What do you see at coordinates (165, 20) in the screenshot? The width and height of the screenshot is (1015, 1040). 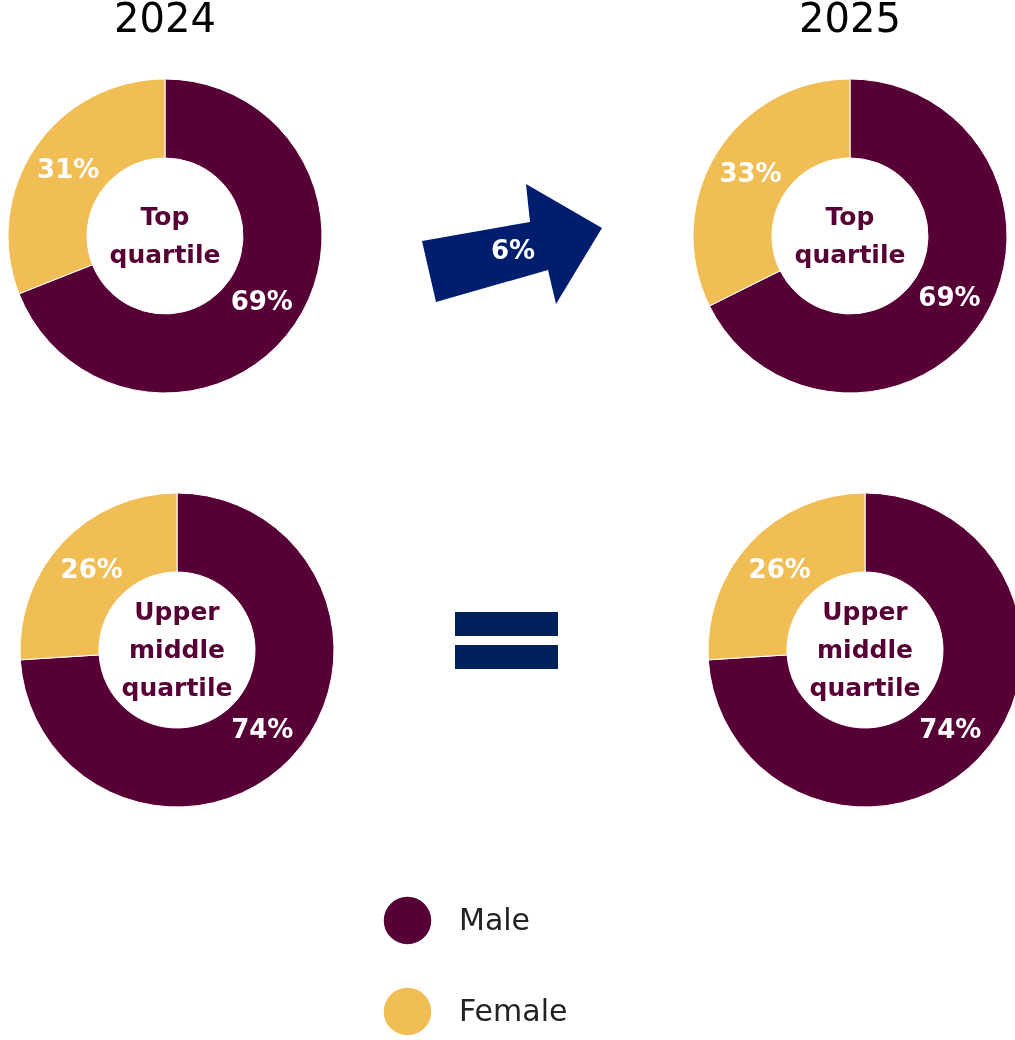 I see `chart-title: 2024` at bounding box center [165, 20].